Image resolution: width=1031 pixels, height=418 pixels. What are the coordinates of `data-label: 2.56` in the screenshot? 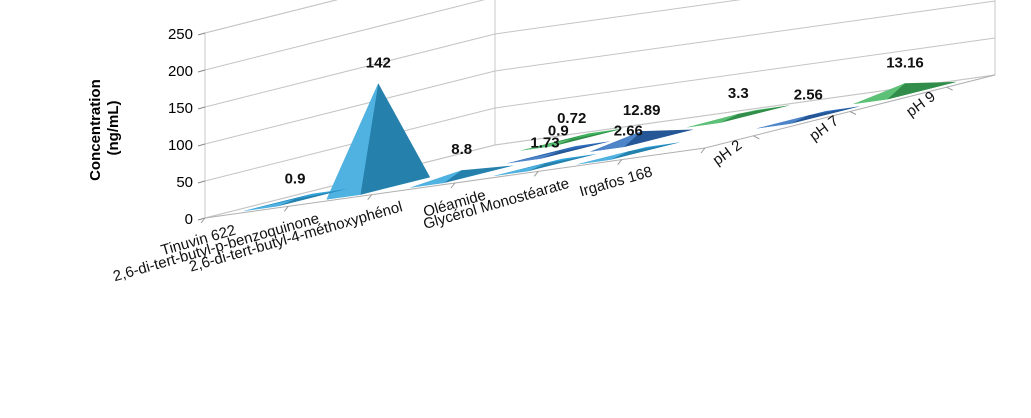 It's located at (808, 94).